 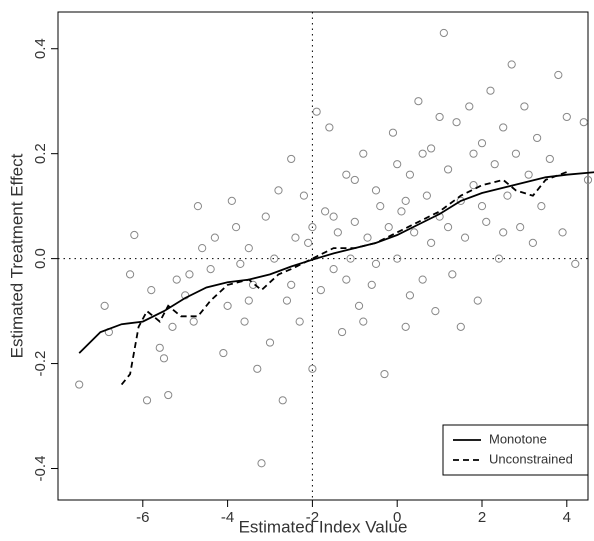 I want to click on y-tick-label: 0.4, so click(x=40, y=48).